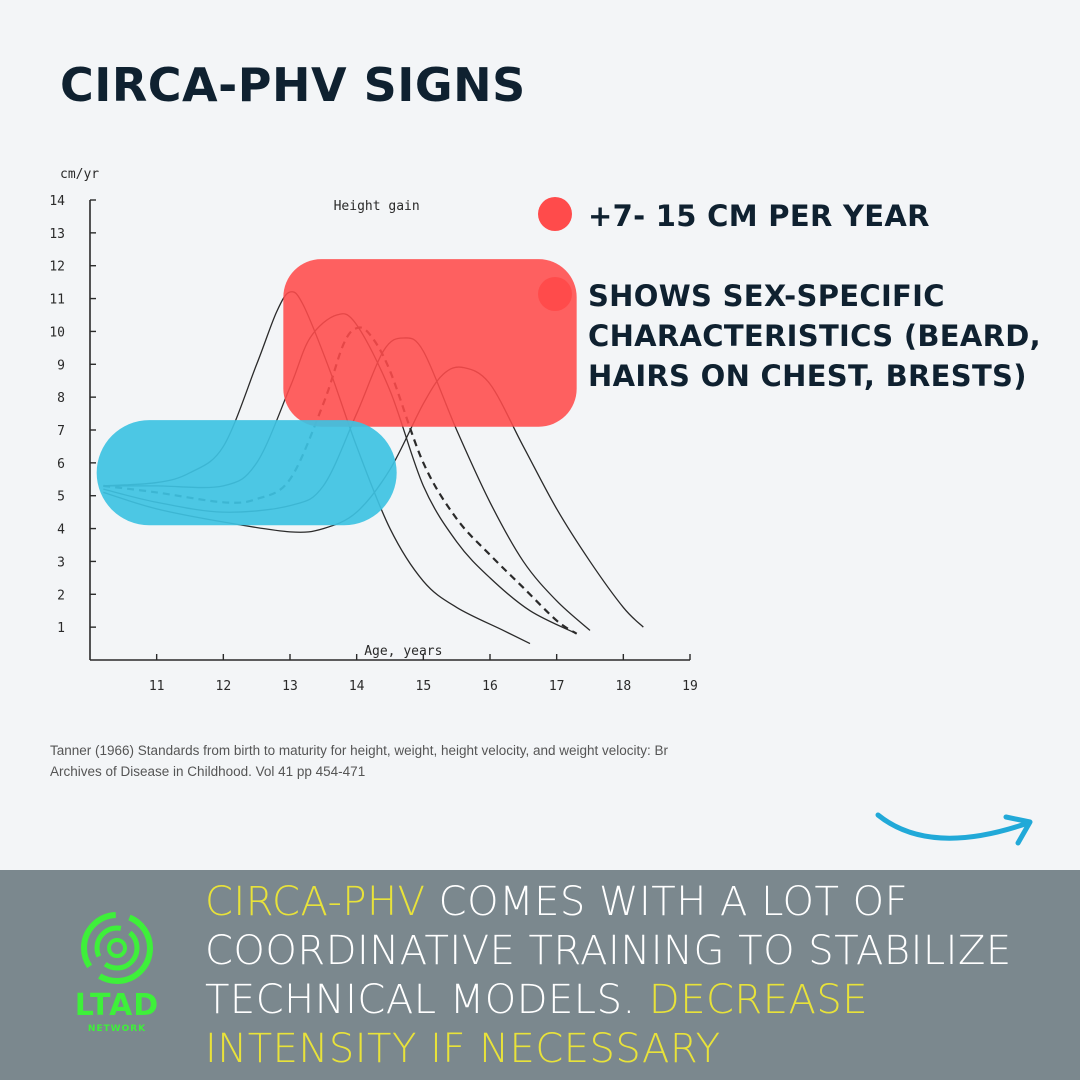 This screenshot has height=1080, width=1080. What do you see at coordinates (537, 1024) in the screenshot?
I see `footer-highlight-end: DECREASE INTENSITY IF NECESSARY` at bounding box center [537, 1024].